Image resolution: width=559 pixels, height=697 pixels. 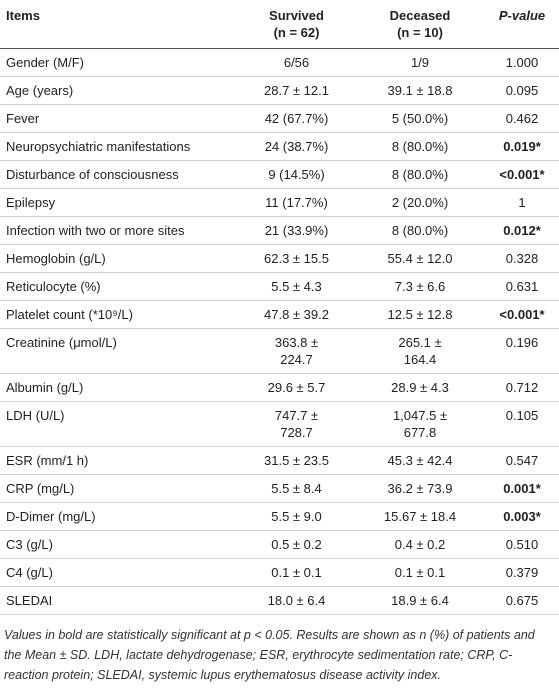 I want to click on cell-text: 1,047.5 ± 677.8, so click(x=420, y=424).